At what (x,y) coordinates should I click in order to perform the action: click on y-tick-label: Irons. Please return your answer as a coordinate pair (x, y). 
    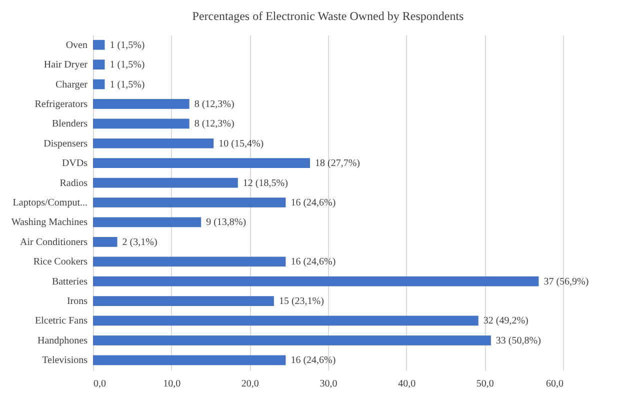
    Looking at the image, I should click on (77, 302).